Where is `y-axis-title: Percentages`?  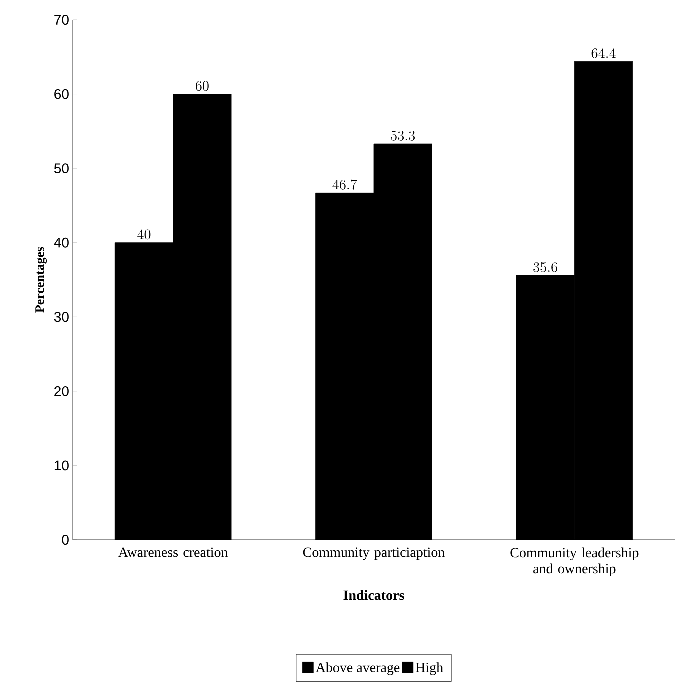 y-axis-title: Percentages is located at coordinates (42, 280).